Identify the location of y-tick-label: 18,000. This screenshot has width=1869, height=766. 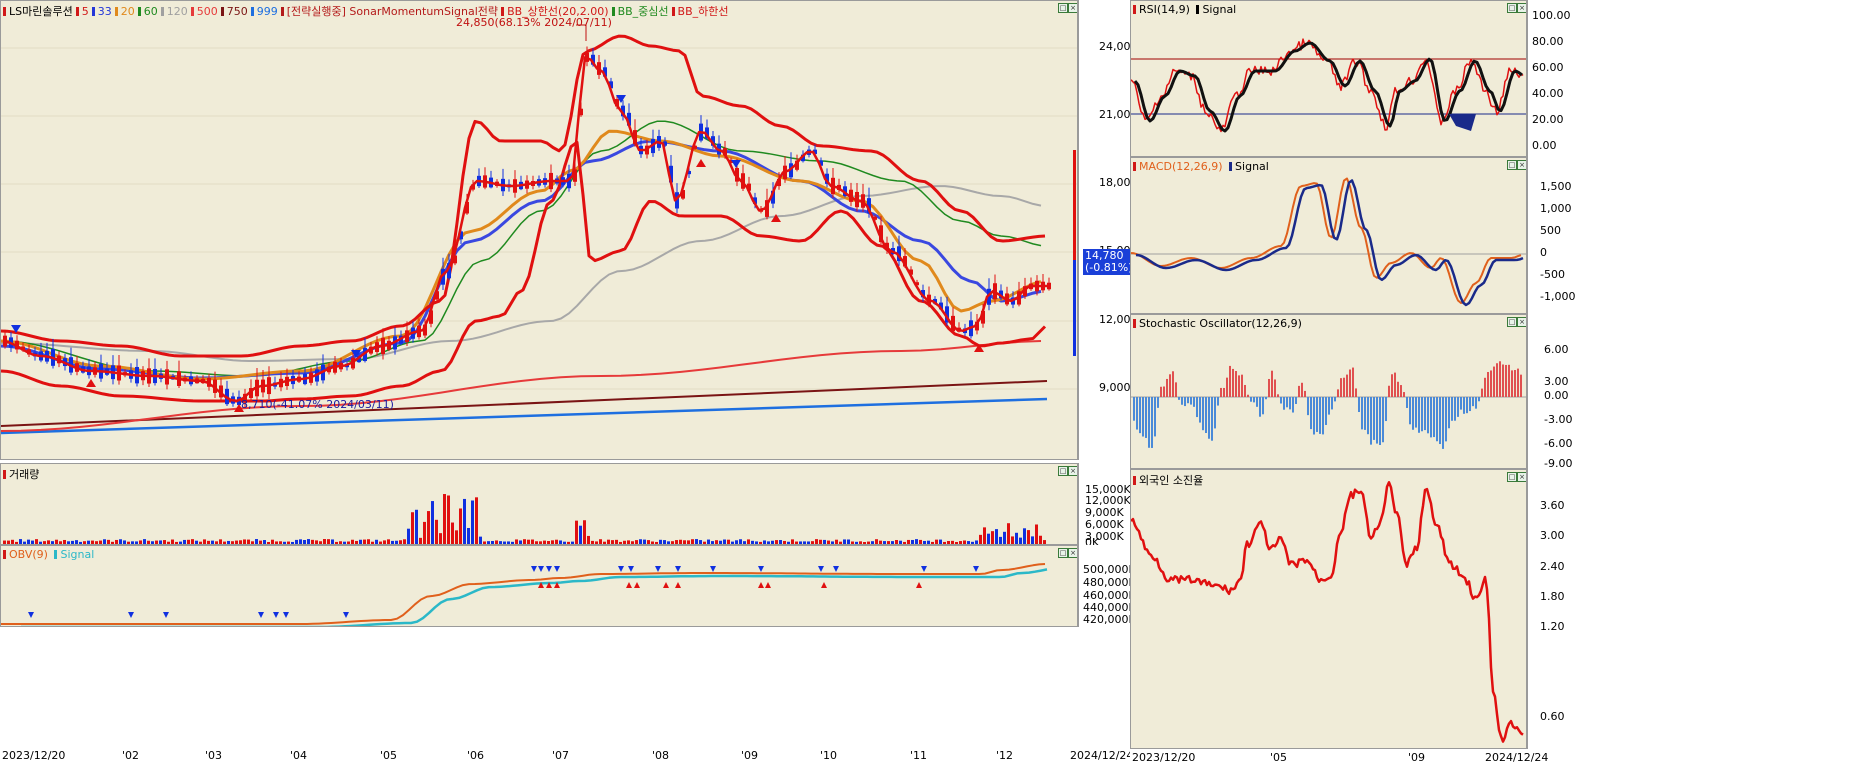
(1118, 182).